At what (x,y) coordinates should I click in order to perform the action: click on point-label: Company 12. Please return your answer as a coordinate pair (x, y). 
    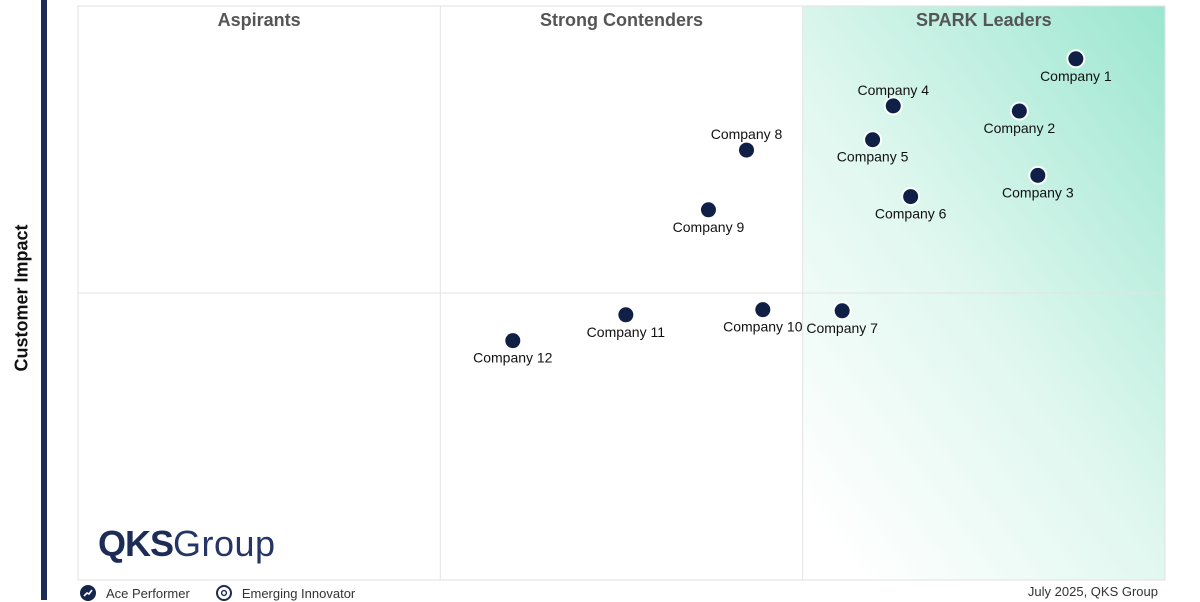
    Looking at the image, I should click on (513, 358).